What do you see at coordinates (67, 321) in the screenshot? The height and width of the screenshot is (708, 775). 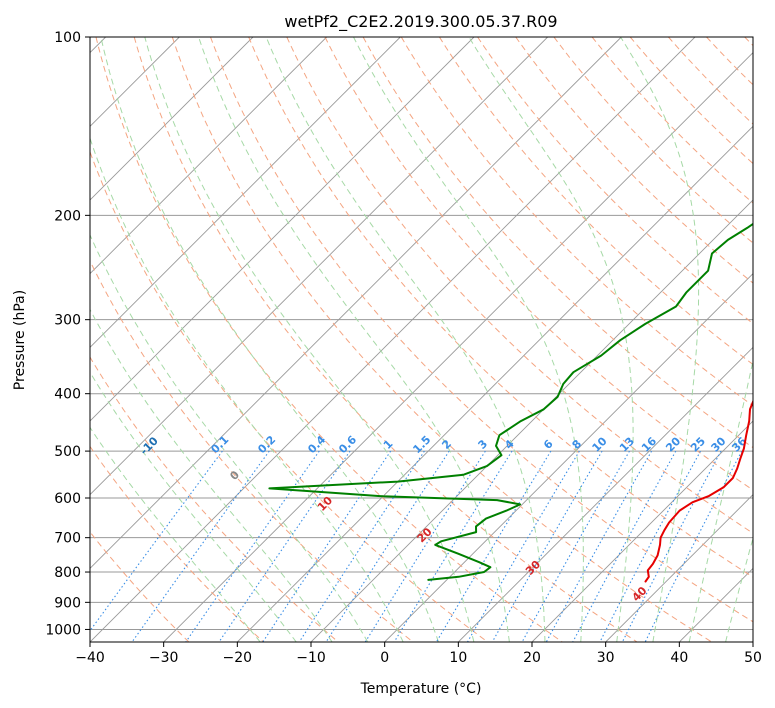 I see `y-tick-label: 300` at bounding box center [67, 321].